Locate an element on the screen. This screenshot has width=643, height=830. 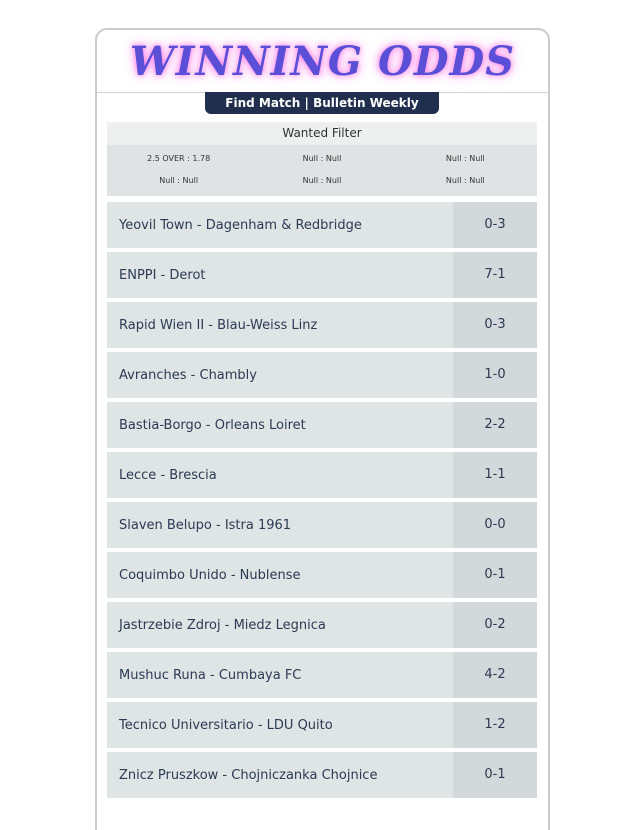
filter-title: Wanted Filter is located at coordinates (322, 133).